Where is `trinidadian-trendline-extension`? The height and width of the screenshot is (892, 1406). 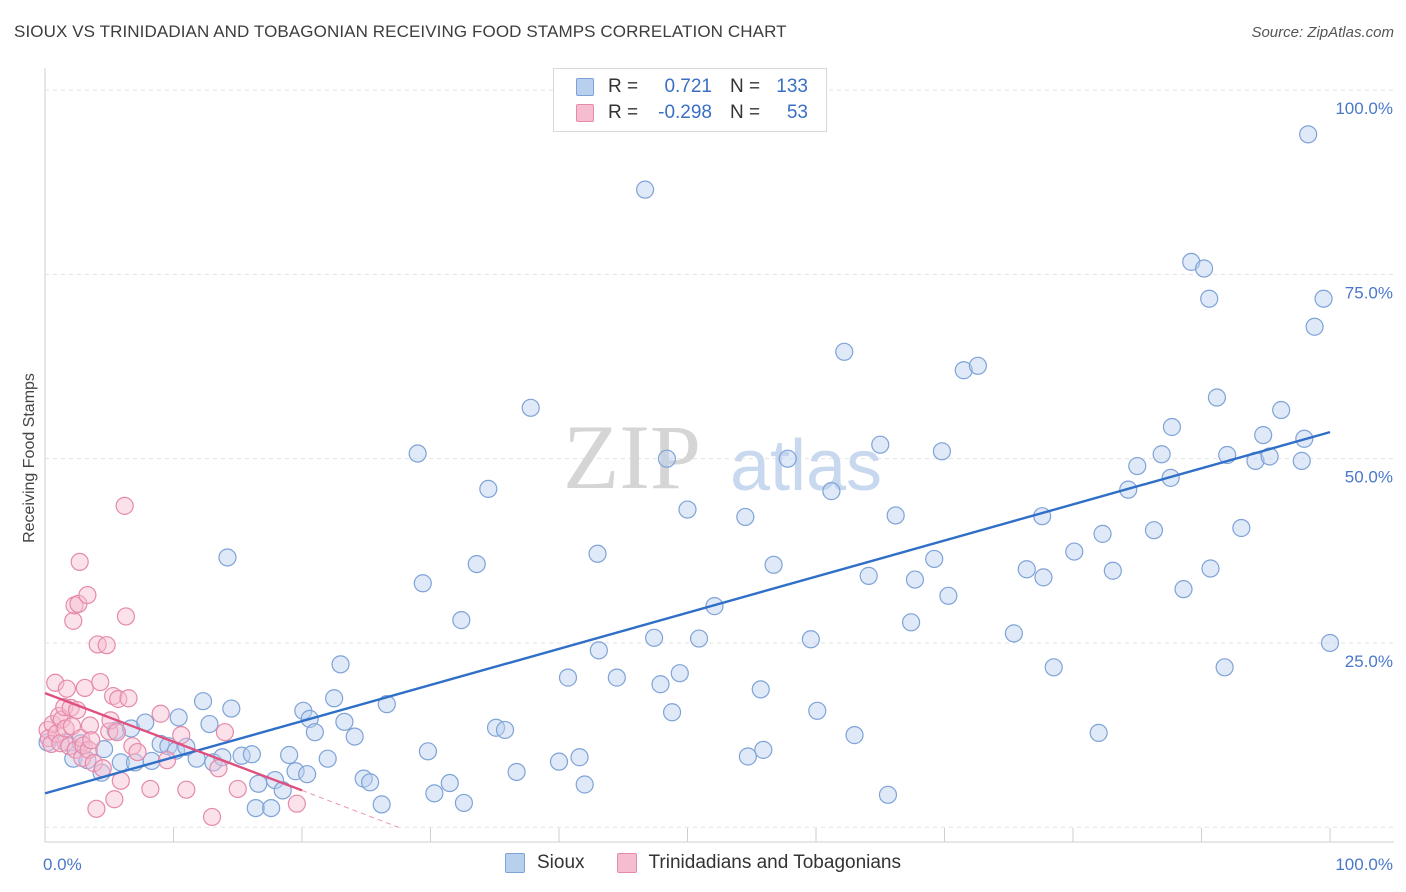 trinidadian-trendline-extension is located at coordinates (350, 808).